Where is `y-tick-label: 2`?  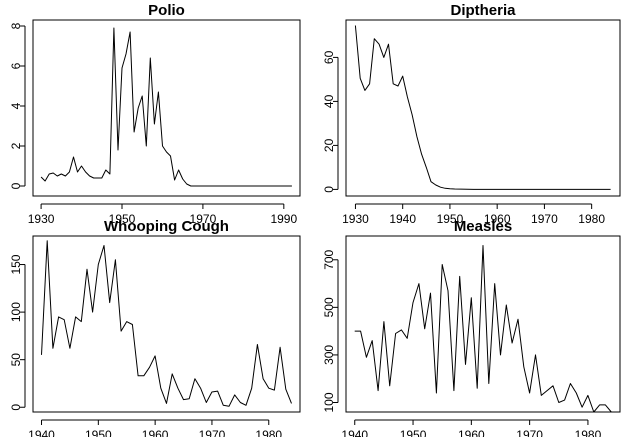
y-tick-label: 2 is located at coordinates (16, 145).